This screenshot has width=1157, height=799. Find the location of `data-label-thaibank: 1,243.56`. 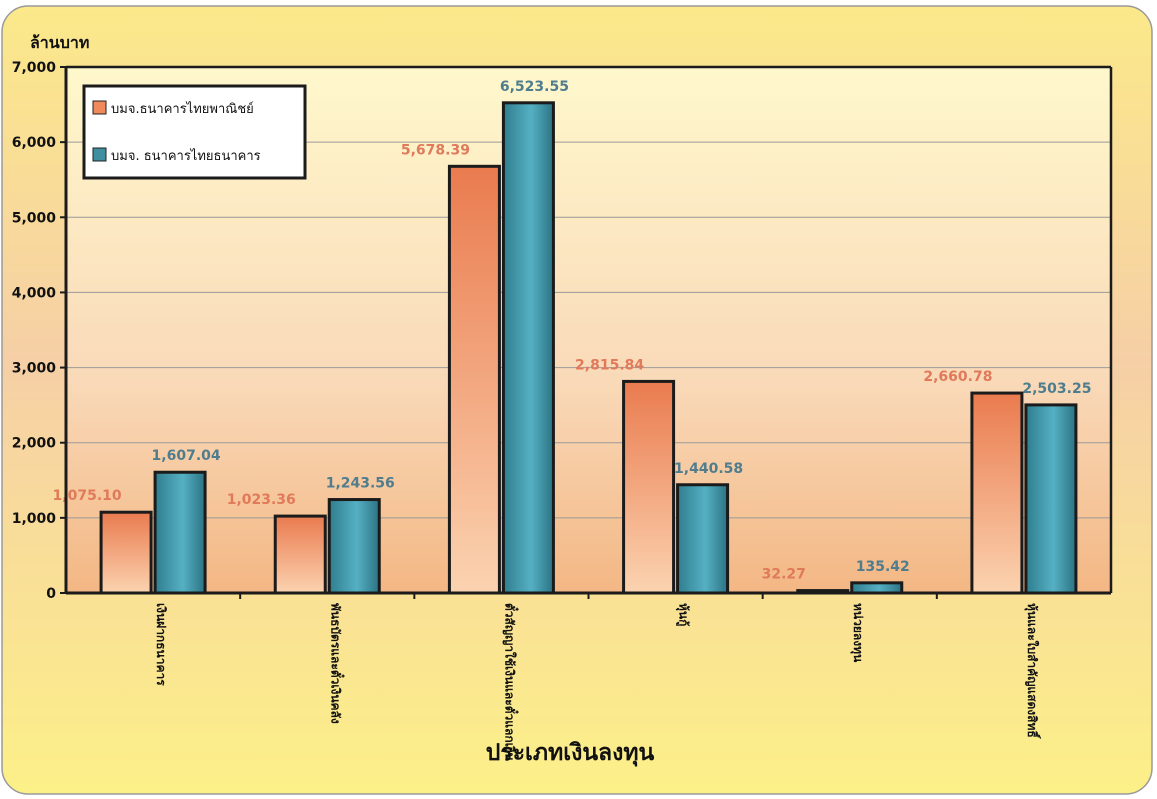

data-label-thaibank: 1,243.56 is located at coordinates (360, 484).